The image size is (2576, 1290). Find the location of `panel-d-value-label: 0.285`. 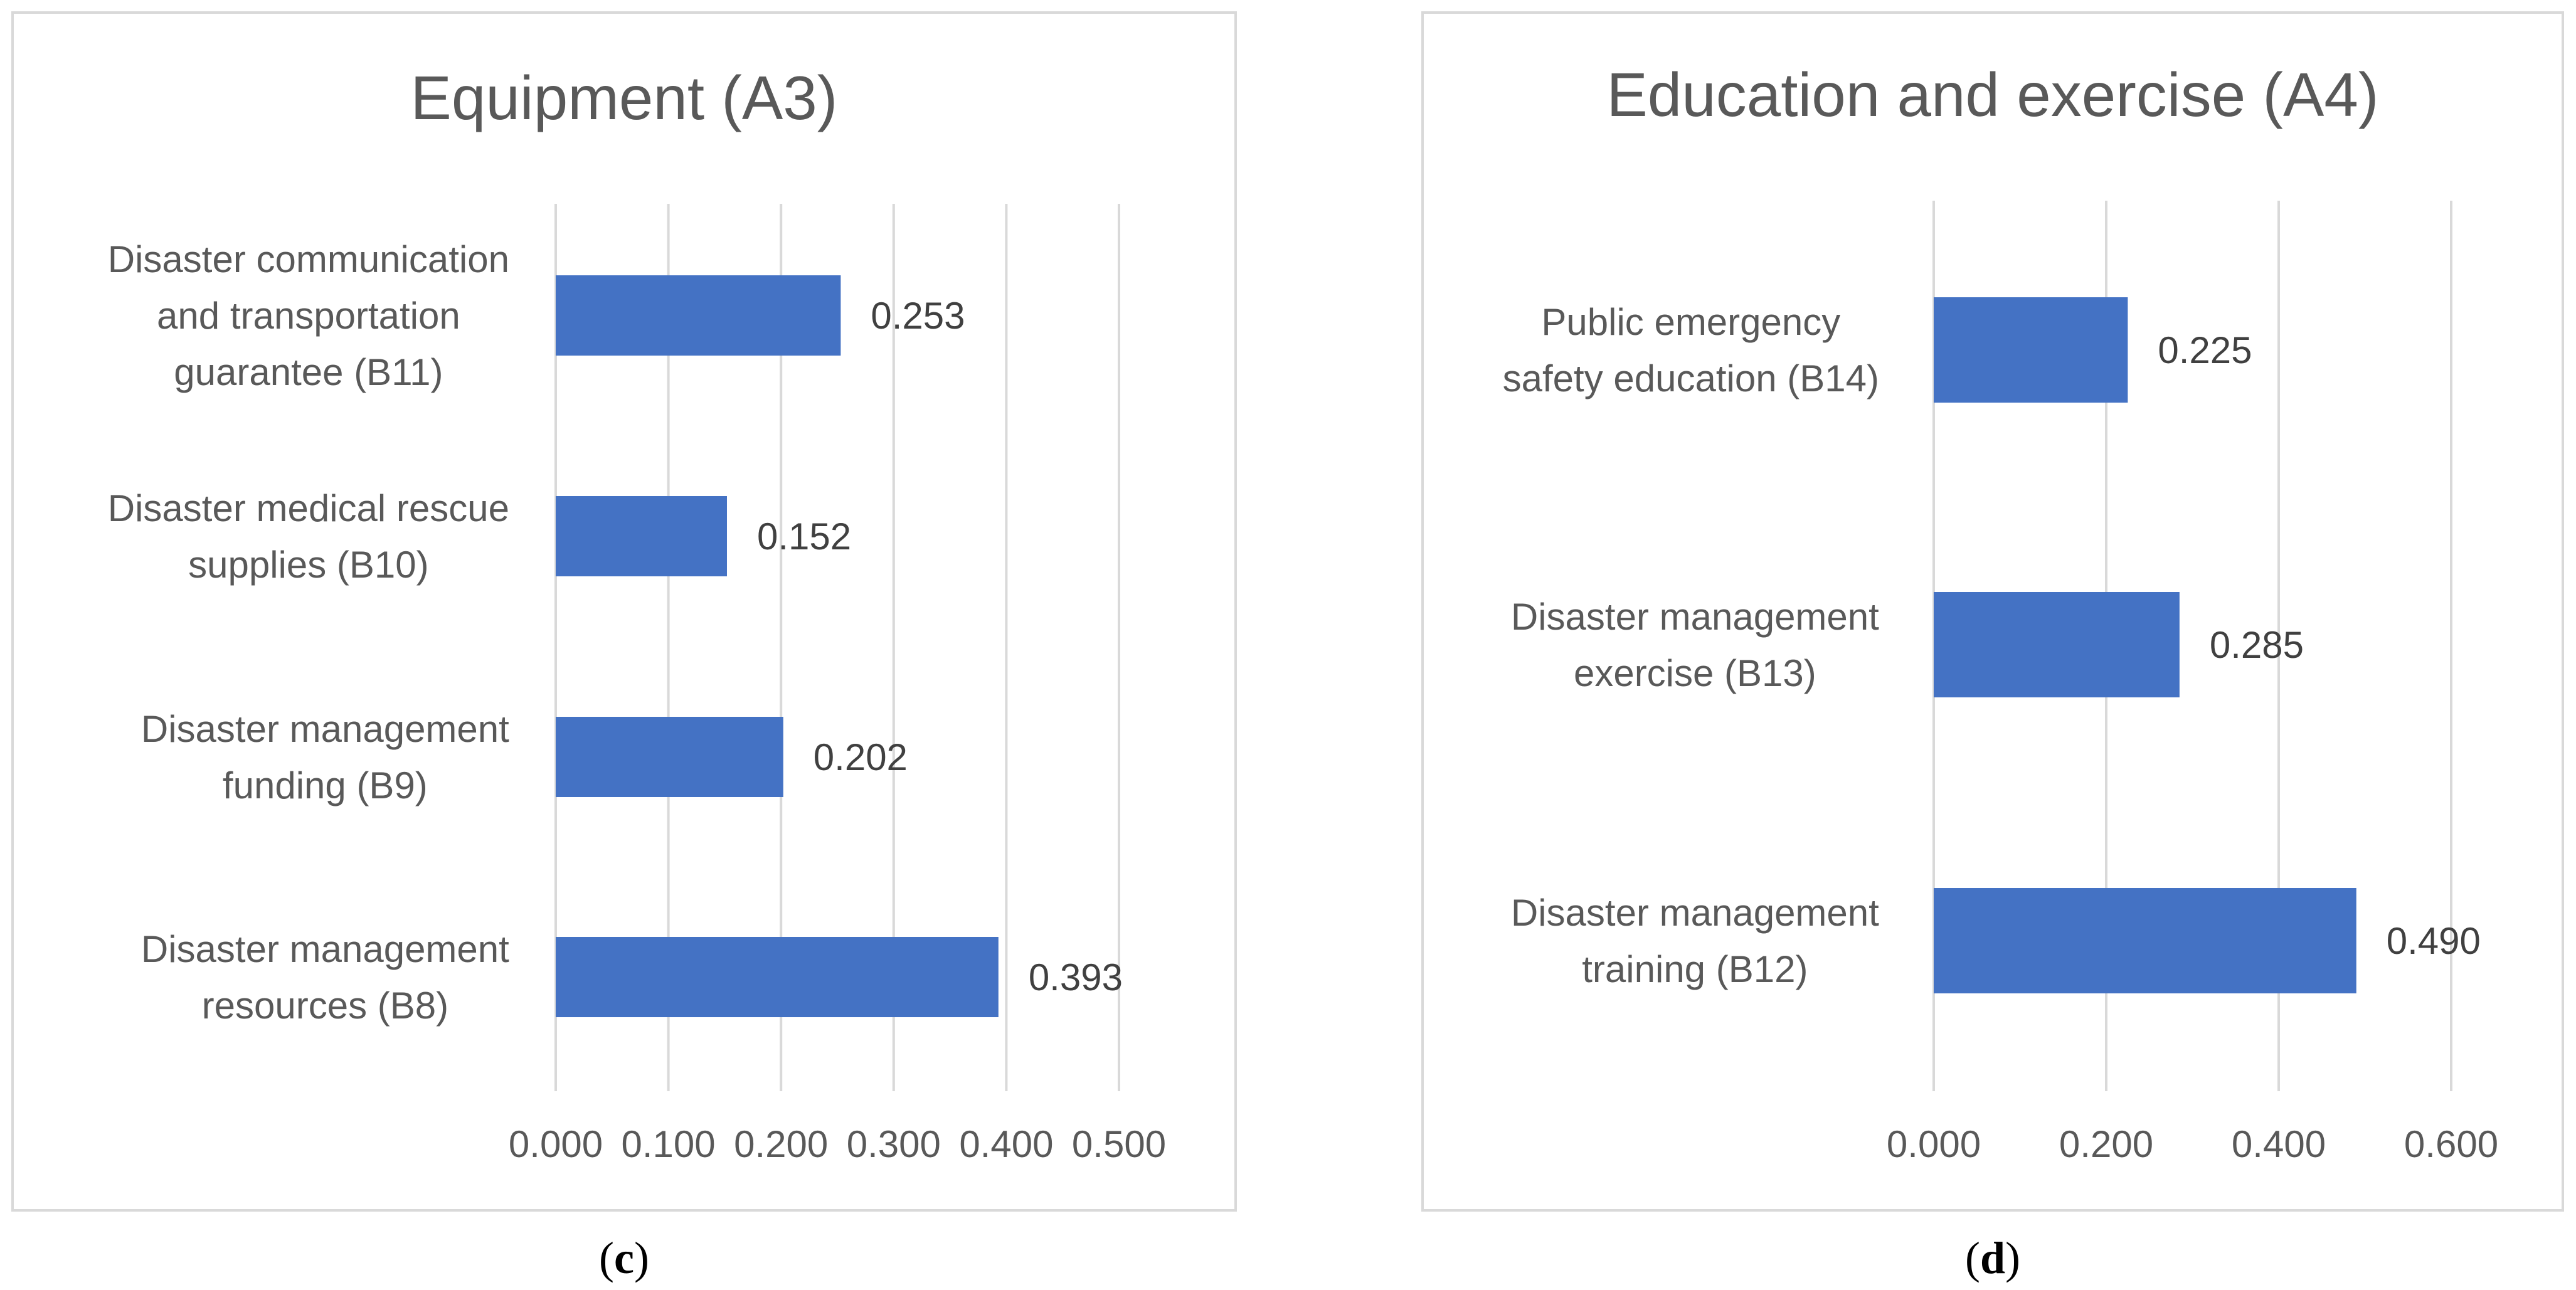

panel-d-value-label: 0.285 is located at coordinates (2257, 645).